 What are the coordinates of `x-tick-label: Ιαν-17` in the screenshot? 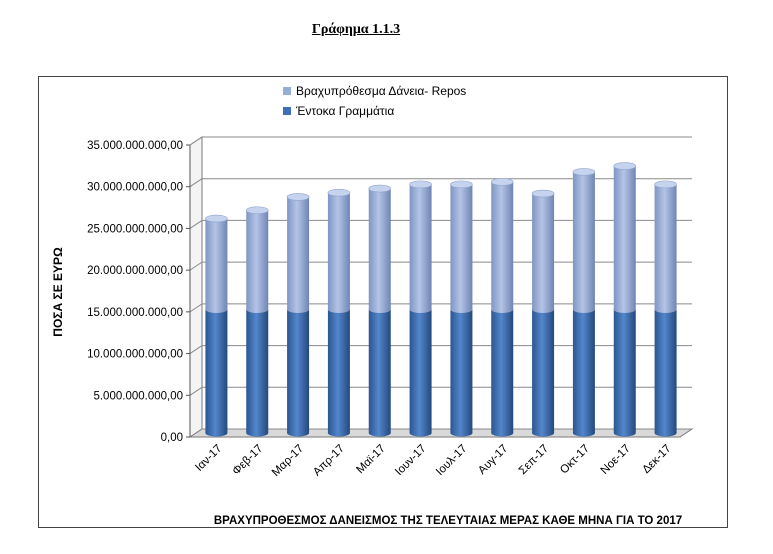 It's located at (208, 458).